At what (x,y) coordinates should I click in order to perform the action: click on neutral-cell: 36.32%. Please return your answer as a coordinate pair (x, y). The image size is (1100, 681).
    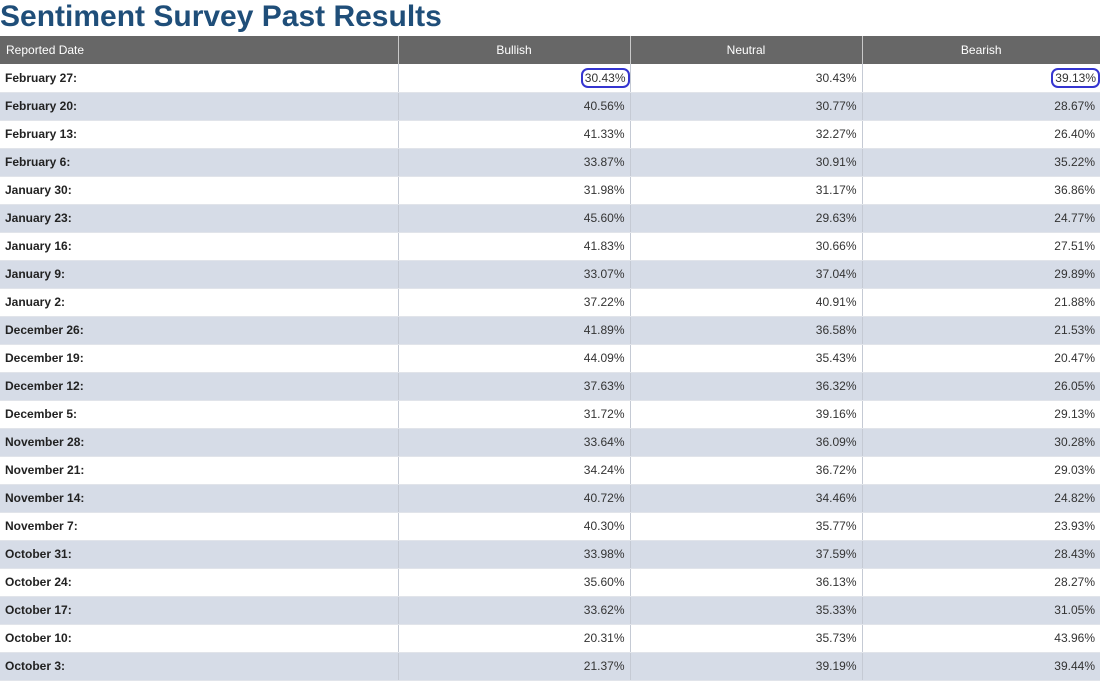
    Looking at the image, I should click on (746, 386).